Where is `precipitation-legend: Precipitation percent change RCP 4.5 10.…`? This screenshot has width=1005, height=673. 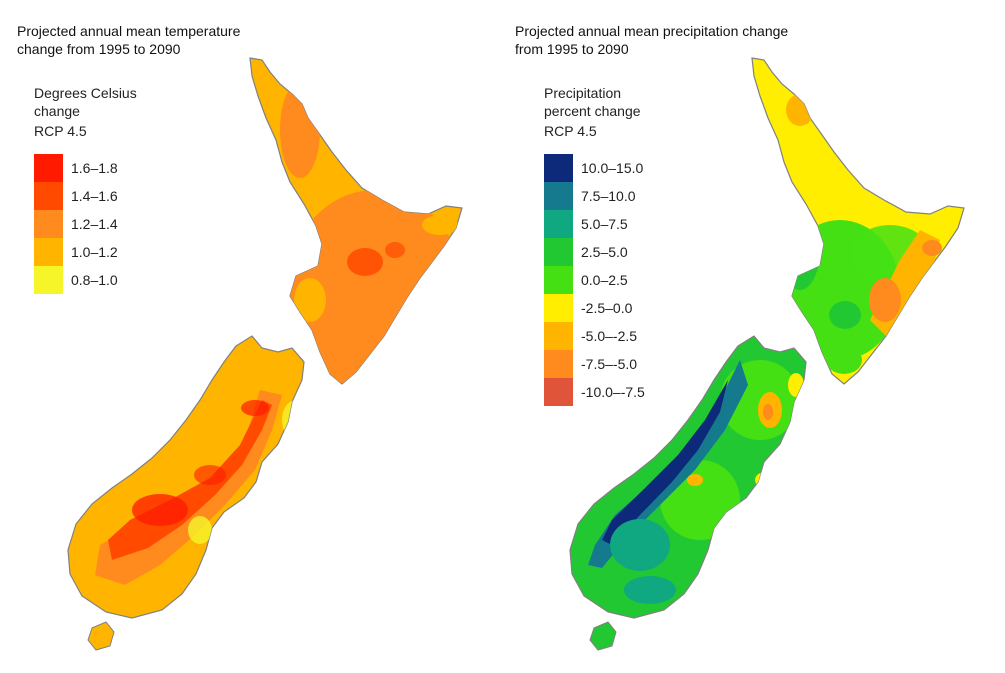
precipitation-legend: Precipitation percent change RCP 4.5 10.… is located at coordinates (594, 245).